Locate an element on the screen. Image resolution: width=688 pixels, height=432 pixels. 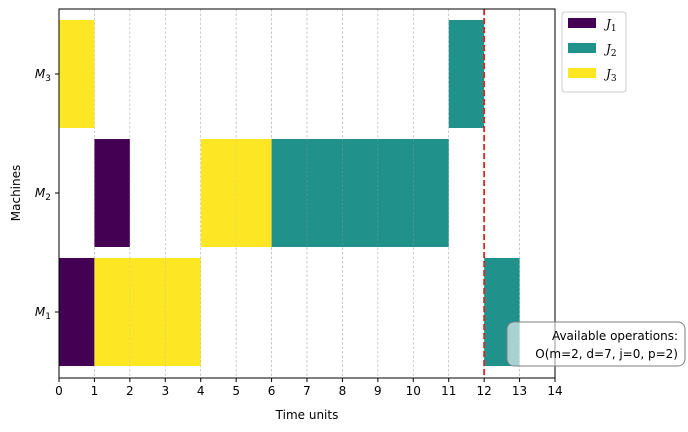
annotation-line-2: O(m=2, d=7, j=0, p=2) is located at coordinates (606, 354).